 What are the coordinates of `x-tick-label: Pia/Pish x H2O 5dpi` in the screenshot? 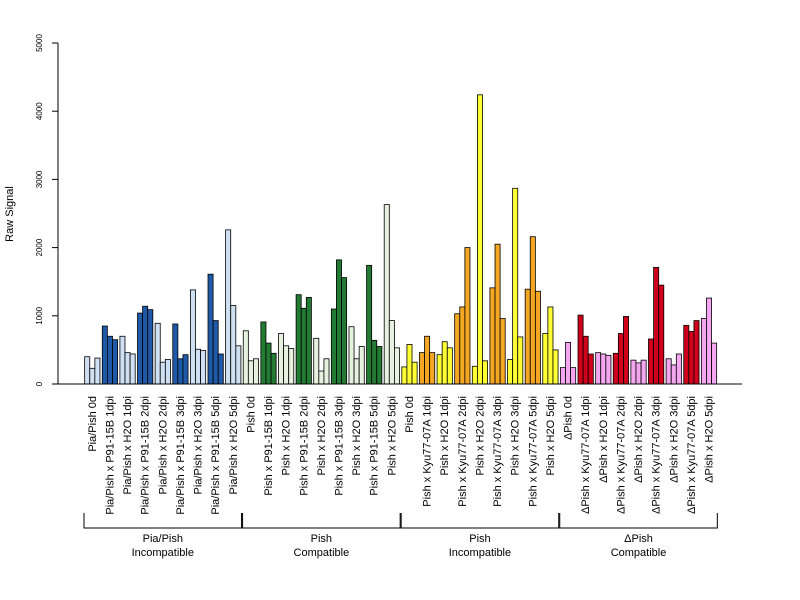 It's located at (234, 445).